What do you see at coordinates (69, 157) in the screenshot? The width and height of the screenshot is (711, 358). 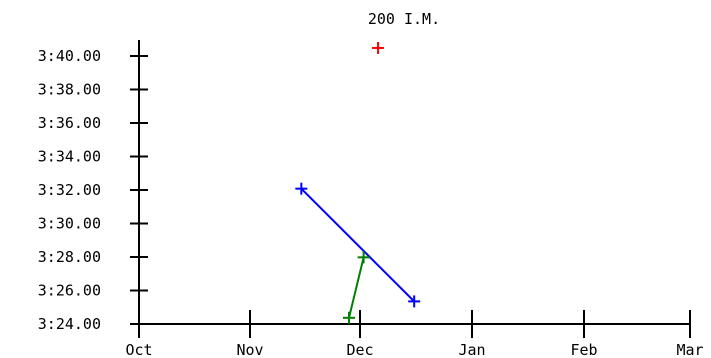 I see `y-tick-label: 3:34.00` at bounding box center [69, 157].